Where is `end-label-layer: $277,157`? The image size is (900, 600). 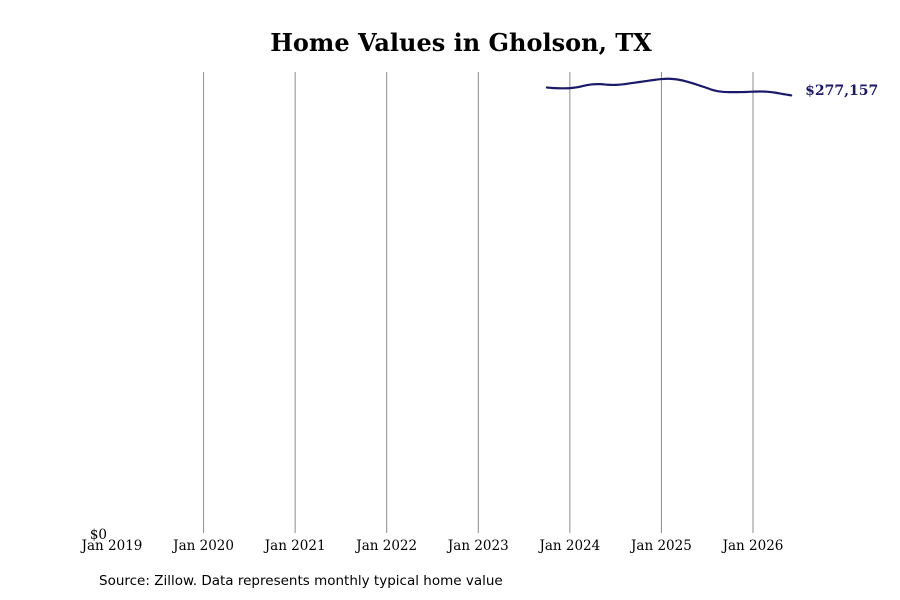
end-label-layer: $277,157 is located at coordinates (841, 91).